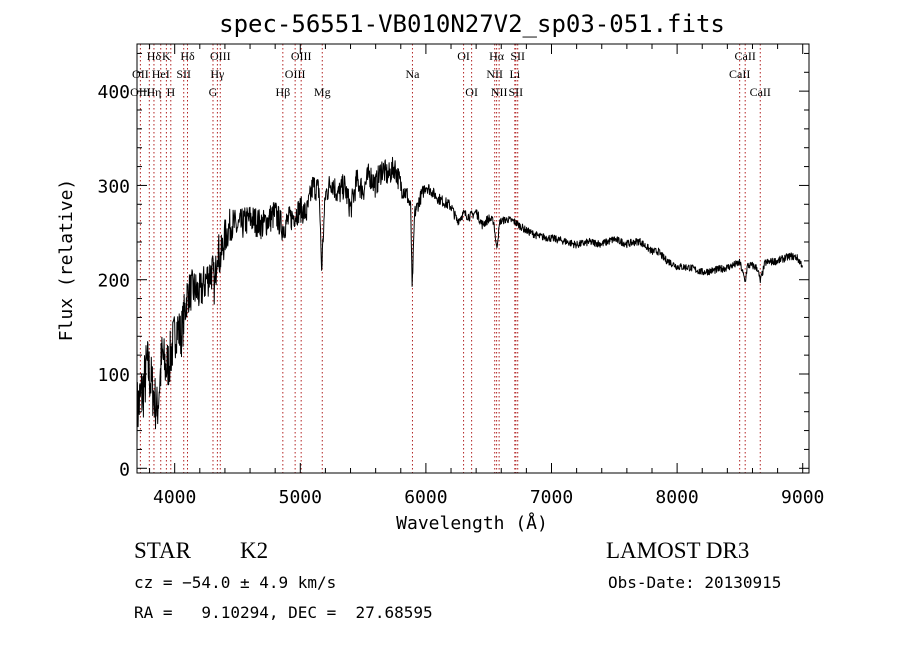  What do you see at coordinates (113, 92) in the screenshot?
I see `y-tick-label: 400` at bounding box center [113, 92].